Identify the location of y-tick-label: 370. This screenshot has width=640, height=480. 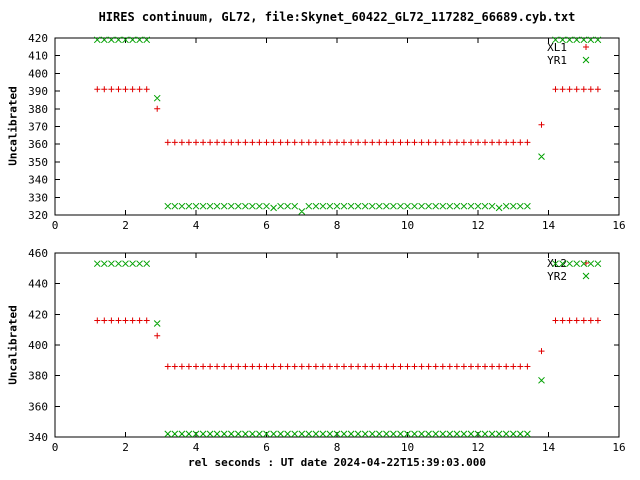
(38, 127).